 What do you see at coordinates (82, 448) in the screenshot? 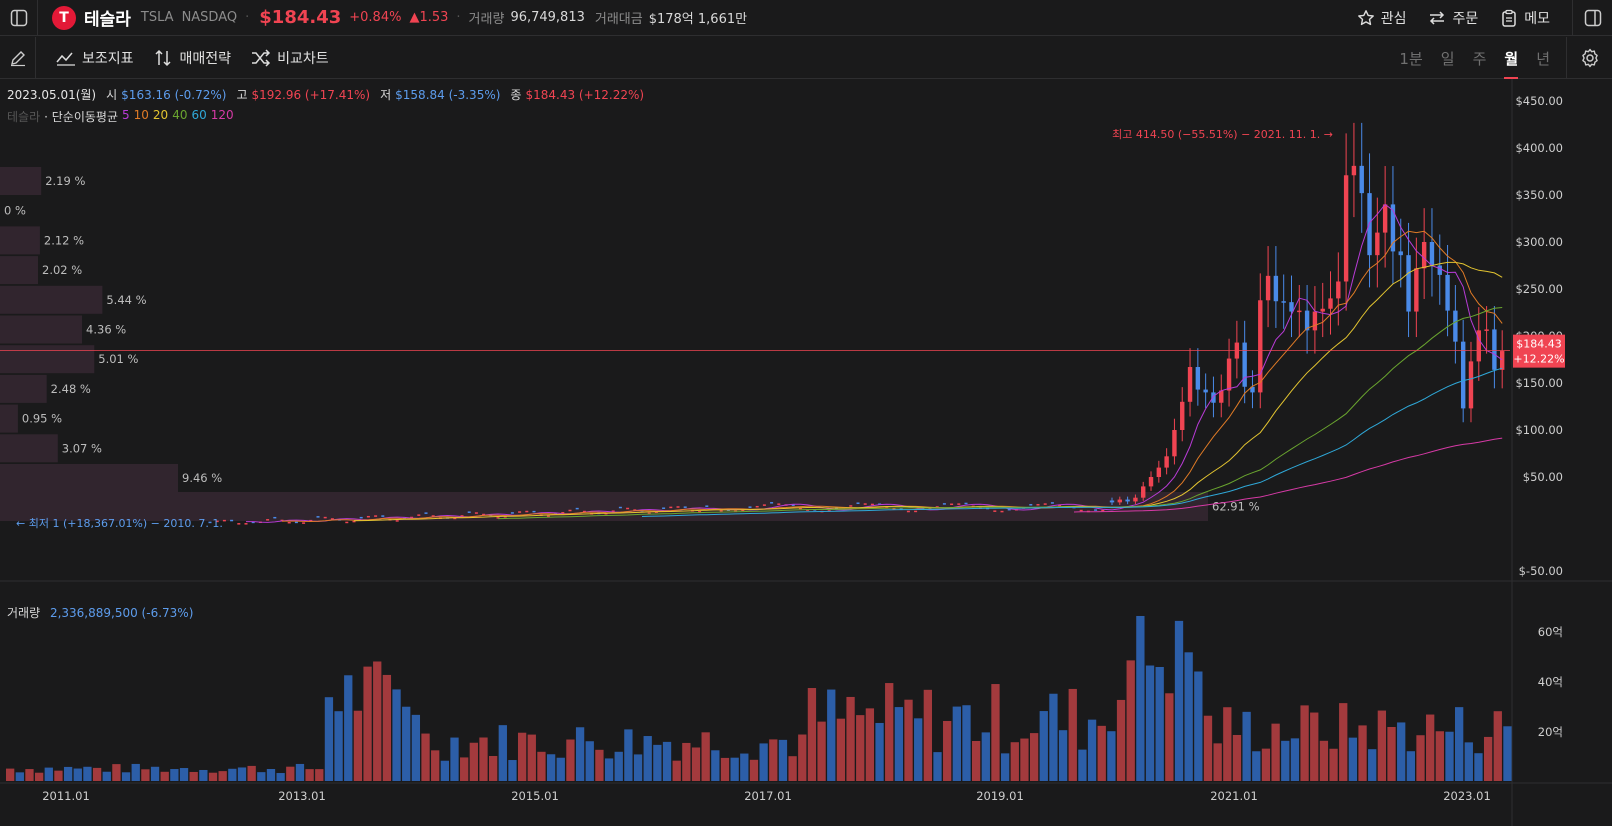
I see `volume-profile-label: 3.07 %` at bounding box center [82, 448].